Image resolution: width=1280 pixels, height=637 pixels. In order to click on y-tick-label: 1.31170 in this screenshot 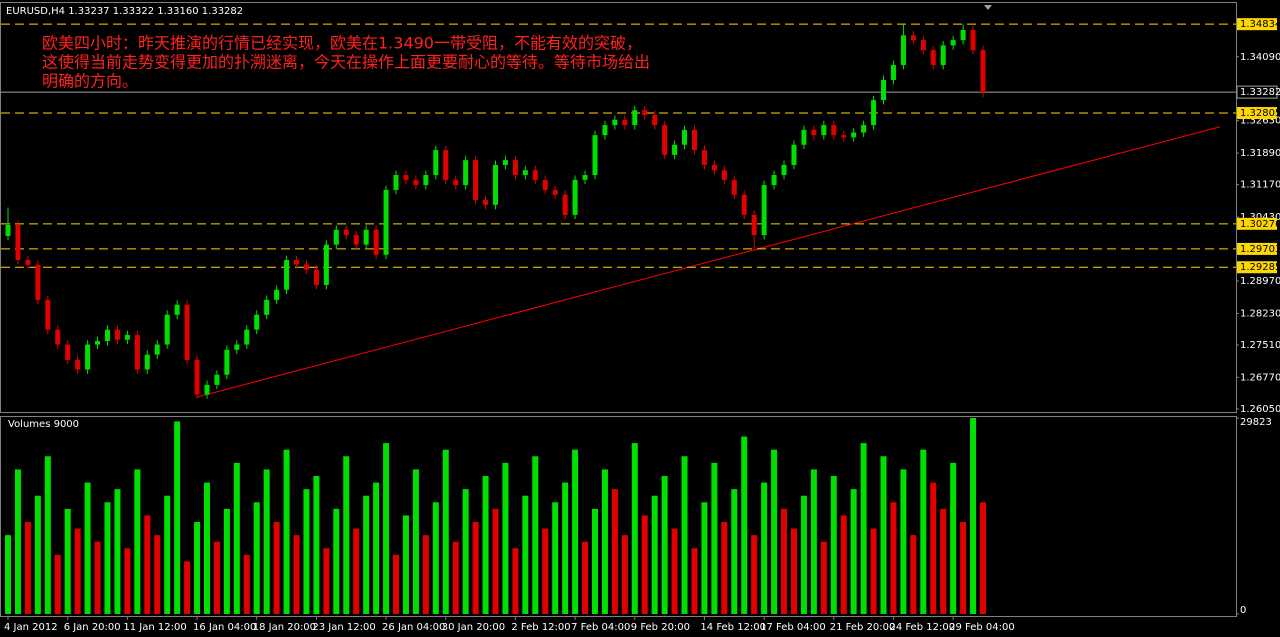, I will do `click(1260, 185)`.